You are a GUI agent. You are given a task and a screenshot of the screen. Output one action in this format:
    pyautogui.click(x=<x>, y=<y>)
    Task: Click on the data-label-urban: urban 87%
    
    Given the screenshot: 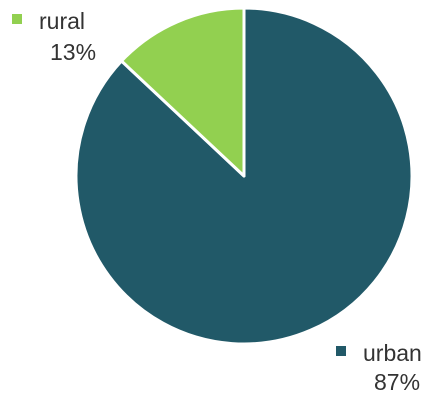 What is the action you would take?
    pyautogui.click(x=379, y=367)
    